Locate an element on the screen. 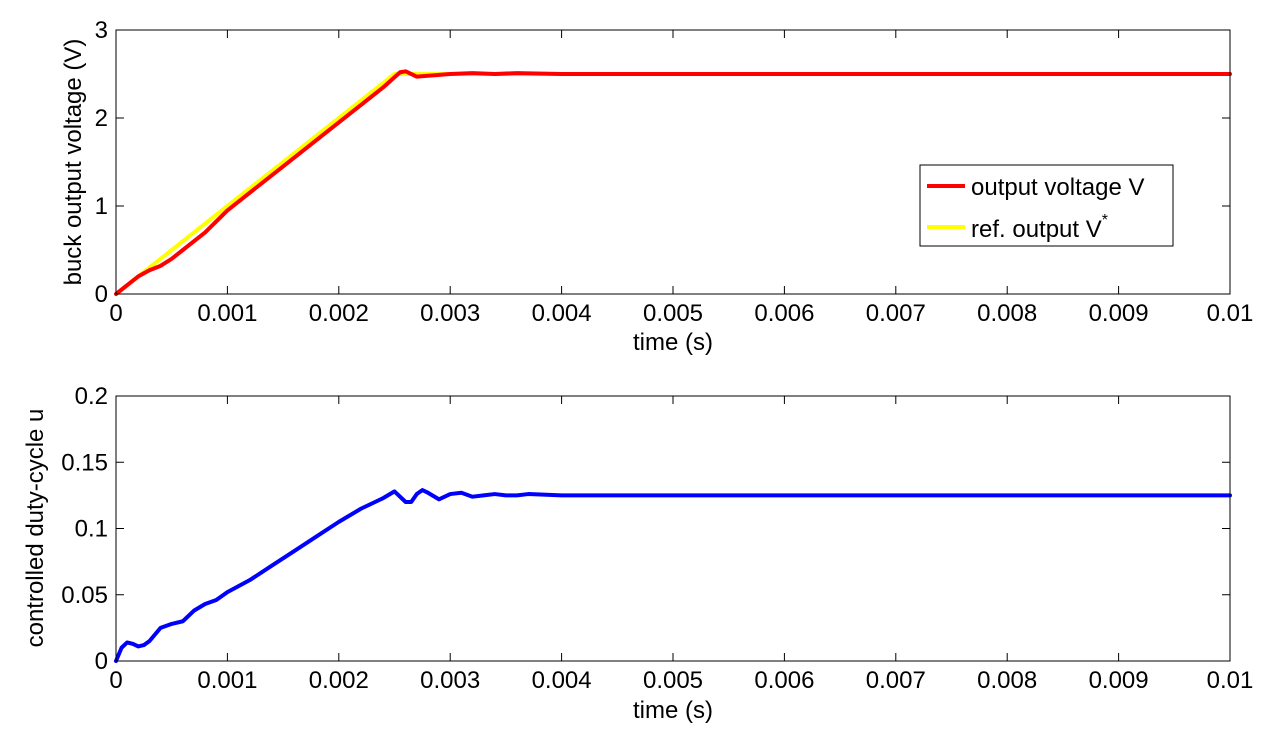 This screenshot has width=1283, height=739. legend-label-output-voltage: output voltage V is located at coordinates (1057, 187).